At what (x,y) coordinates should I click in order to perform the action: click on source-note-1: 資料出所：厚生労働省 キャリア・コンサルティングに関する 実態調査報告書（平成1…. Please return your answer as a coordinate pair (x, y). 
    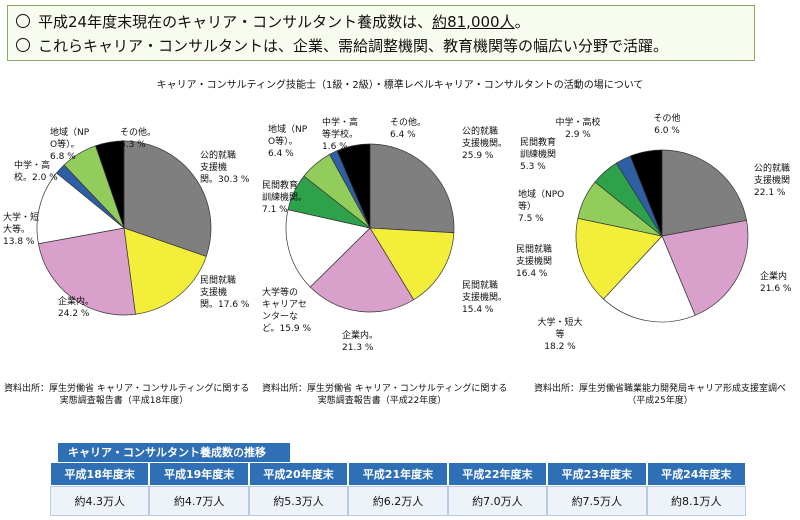
    Looking at the image, I should click on (127, 395).